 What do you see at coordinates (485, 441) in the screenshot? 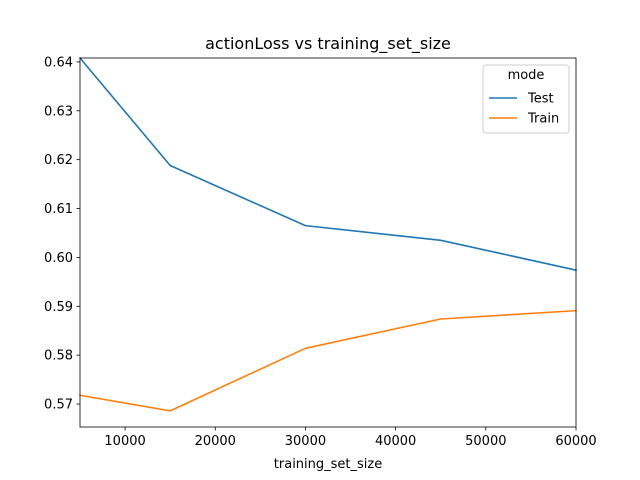
I see `x-tick-label: 50000` at bounding box center [485, 441].